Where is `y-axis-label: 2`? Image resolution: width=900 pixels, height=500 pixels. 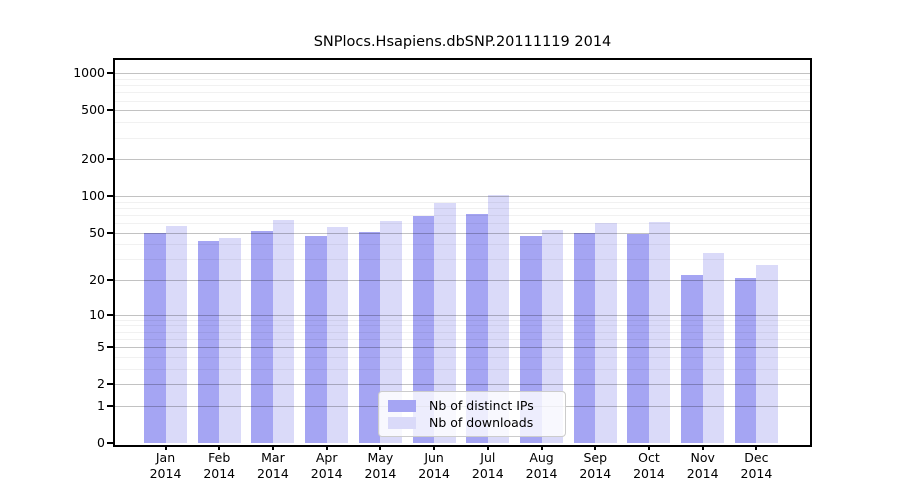 y-axis-label: 2 is located at coordinates (101, 384).